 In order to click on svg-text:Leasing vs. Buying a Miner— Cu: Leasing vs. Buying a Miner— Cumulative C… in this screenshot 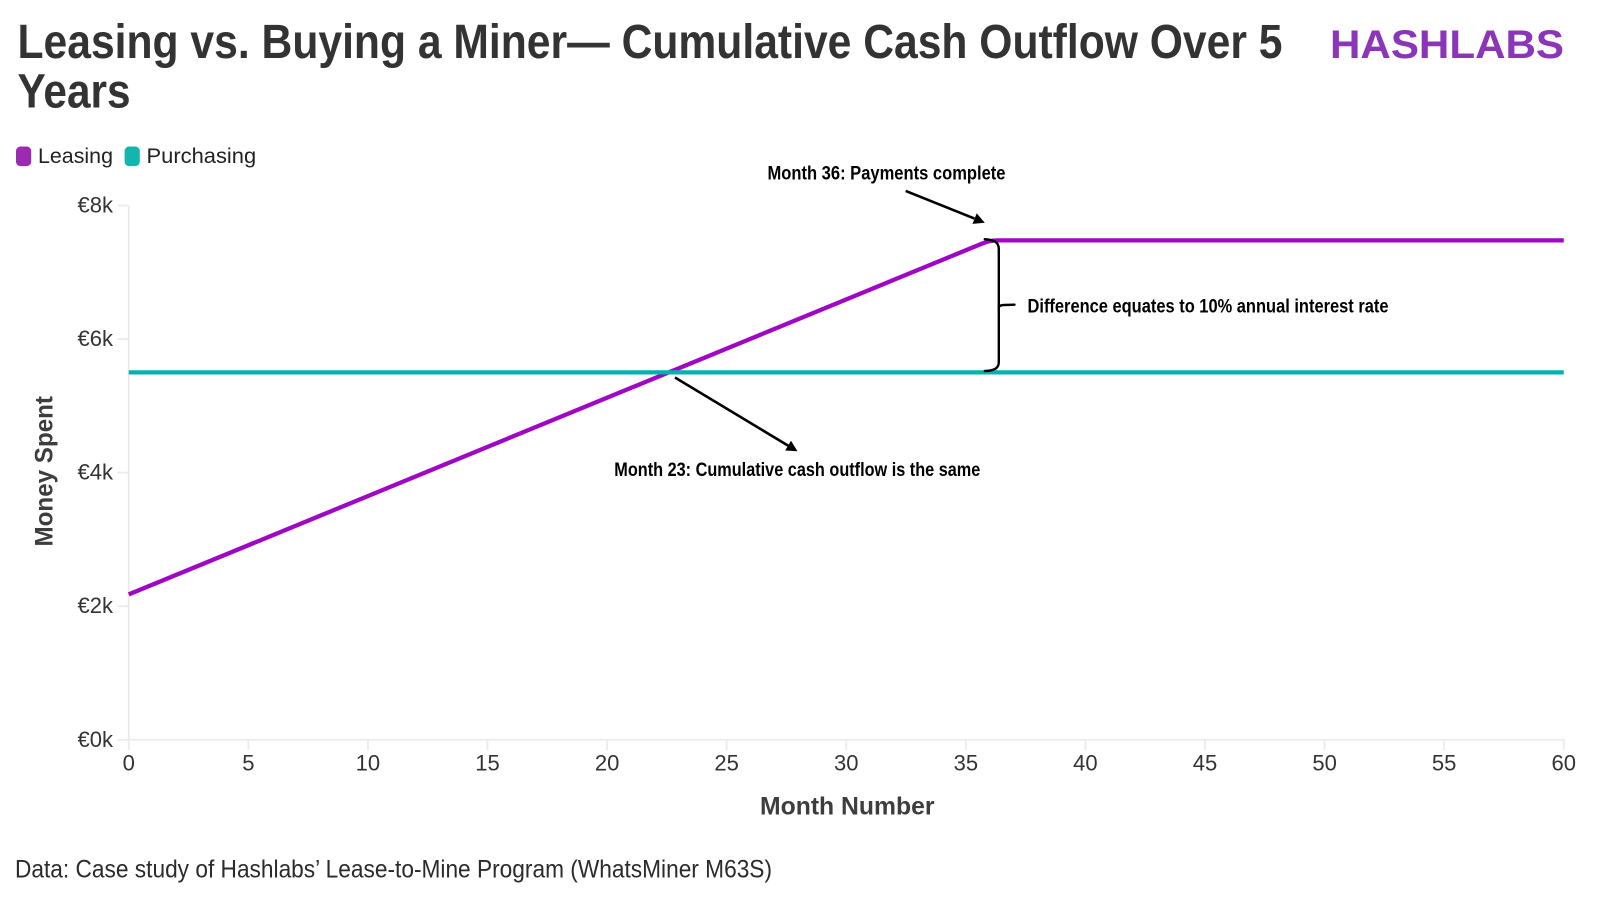, I will do `click(650, 42)`.